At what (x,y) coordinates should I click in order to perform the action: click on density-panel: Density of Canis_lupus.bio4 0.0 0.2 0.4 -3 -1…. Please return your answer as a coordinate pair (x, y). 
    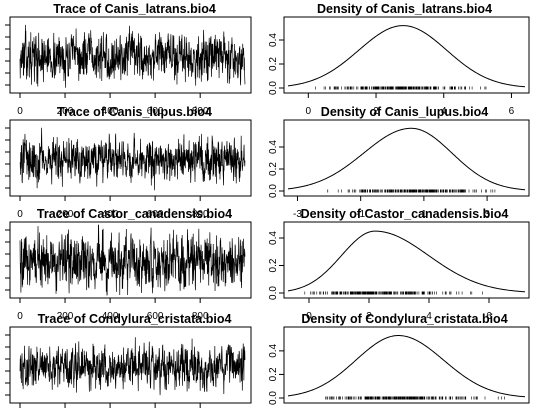
    Looking at the image, I should click on (399, 162).